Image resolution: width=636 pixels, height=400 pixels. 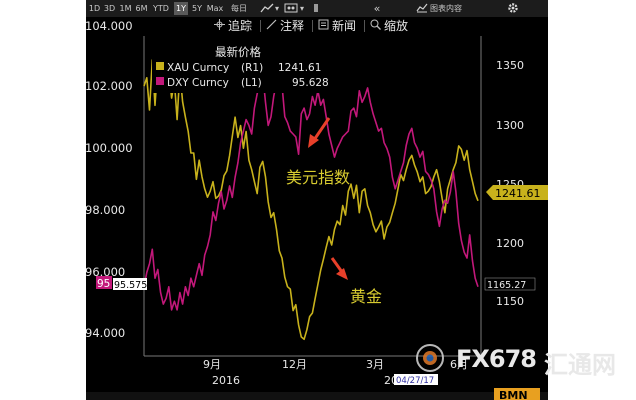 I want to click on news-button: 新闻, so click(x=344, y=26).